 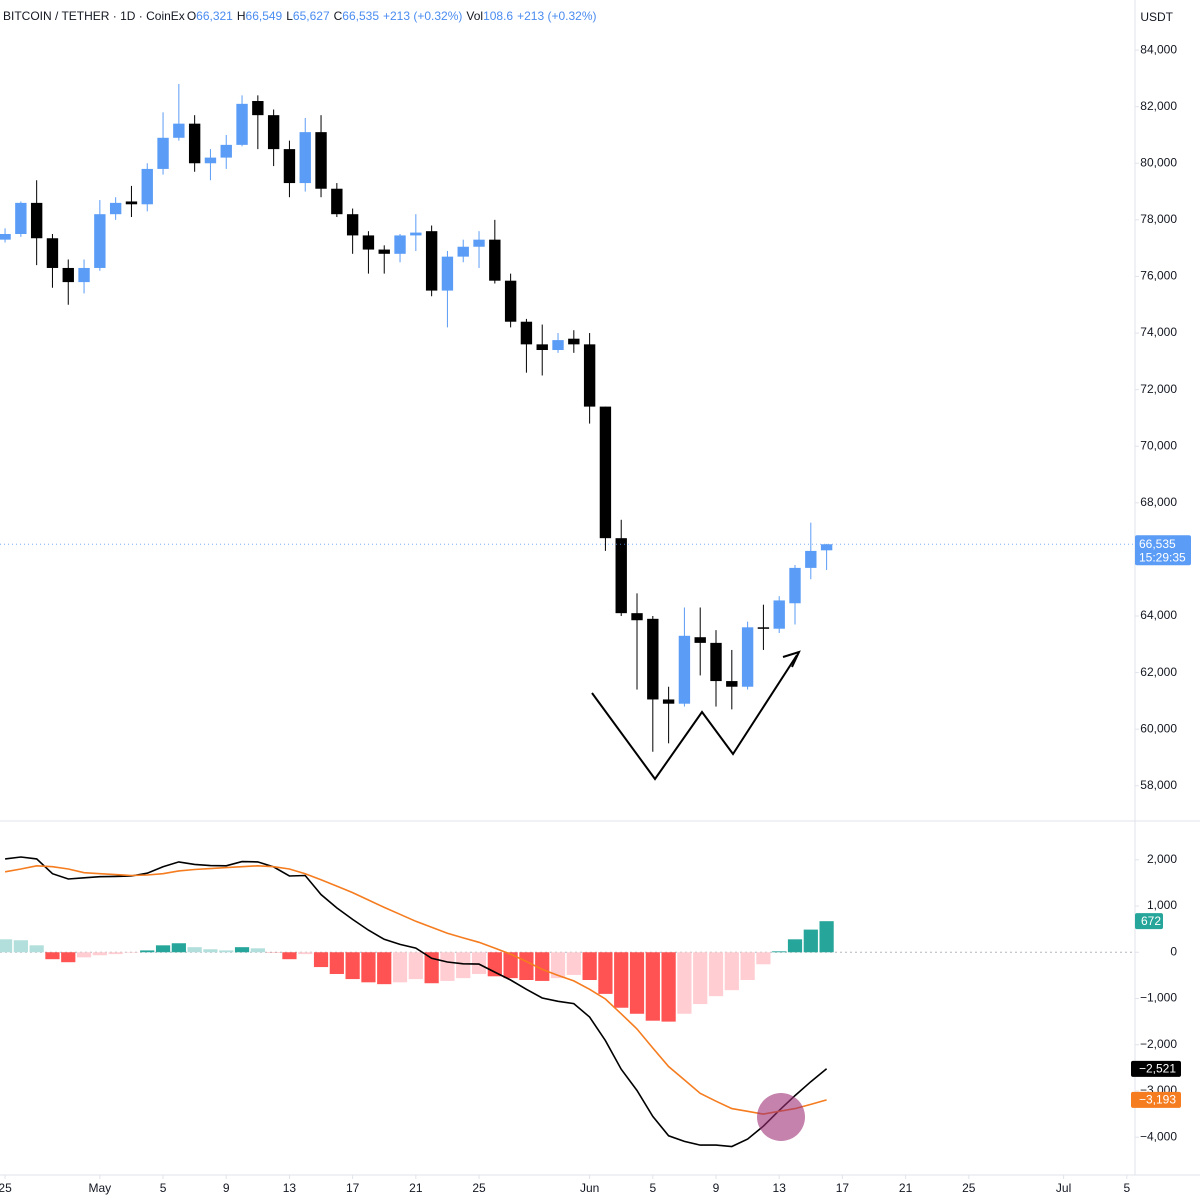 I want to click on ohlc-value: 66,321, so click(x=214, y=16).